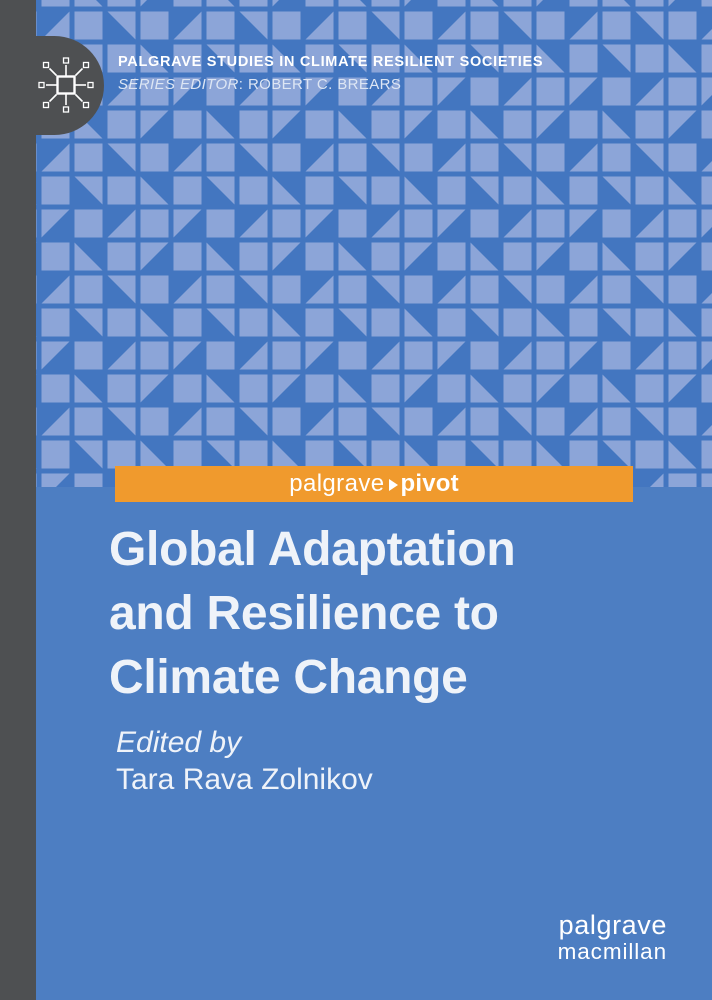  I want to click on series-editor-label: SERIES EDITOR, so click(178, 84).